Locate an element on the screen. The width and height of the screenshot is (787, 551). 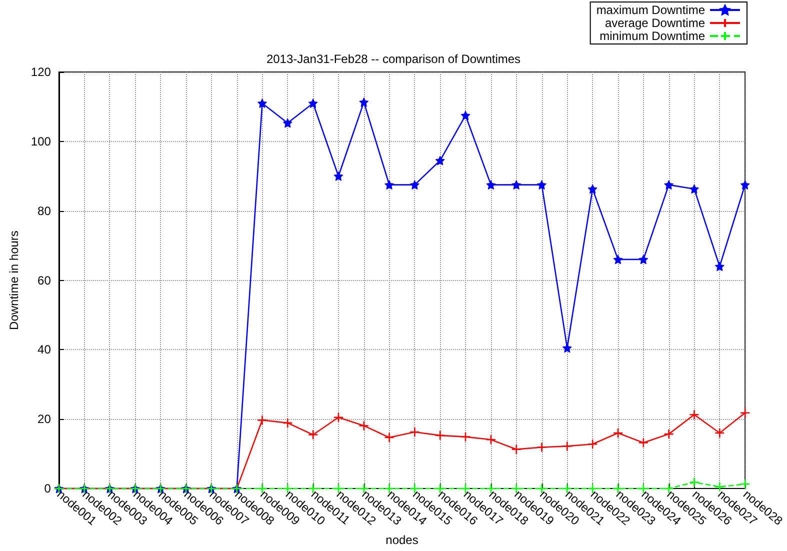
y-tick-label: 120 is located at coordinates (41, 72).